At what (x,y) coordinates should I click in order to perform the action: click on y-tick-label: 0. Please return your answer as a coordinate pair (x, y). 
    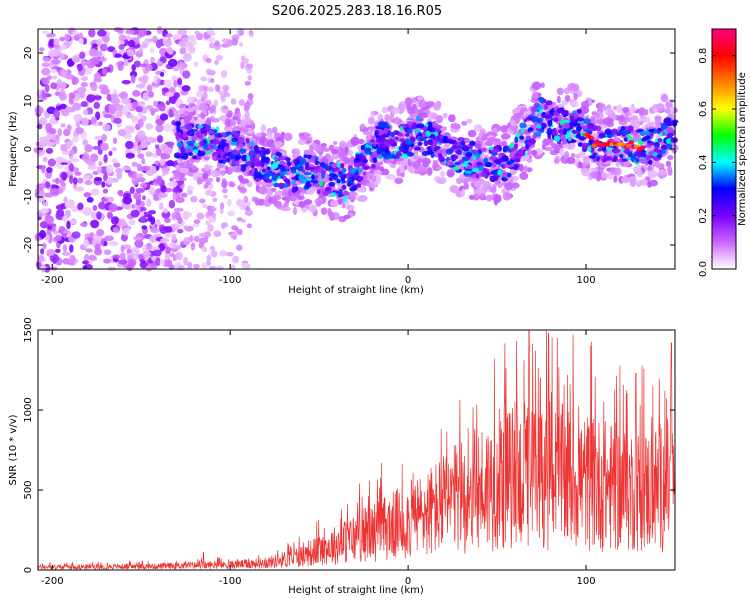
    Looking at the image, I should click on (28, 570).